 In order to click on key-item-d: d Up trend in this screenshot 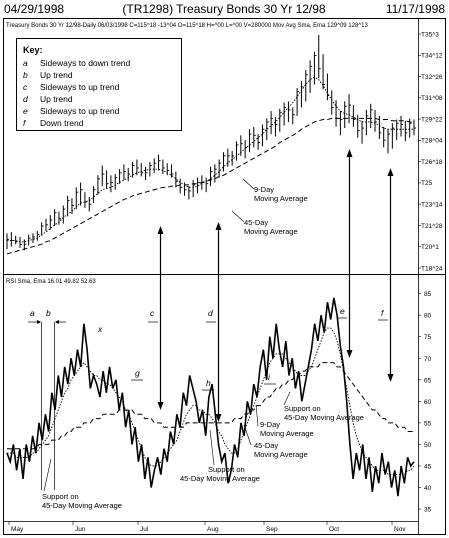, I will do `click(48, 99)`.